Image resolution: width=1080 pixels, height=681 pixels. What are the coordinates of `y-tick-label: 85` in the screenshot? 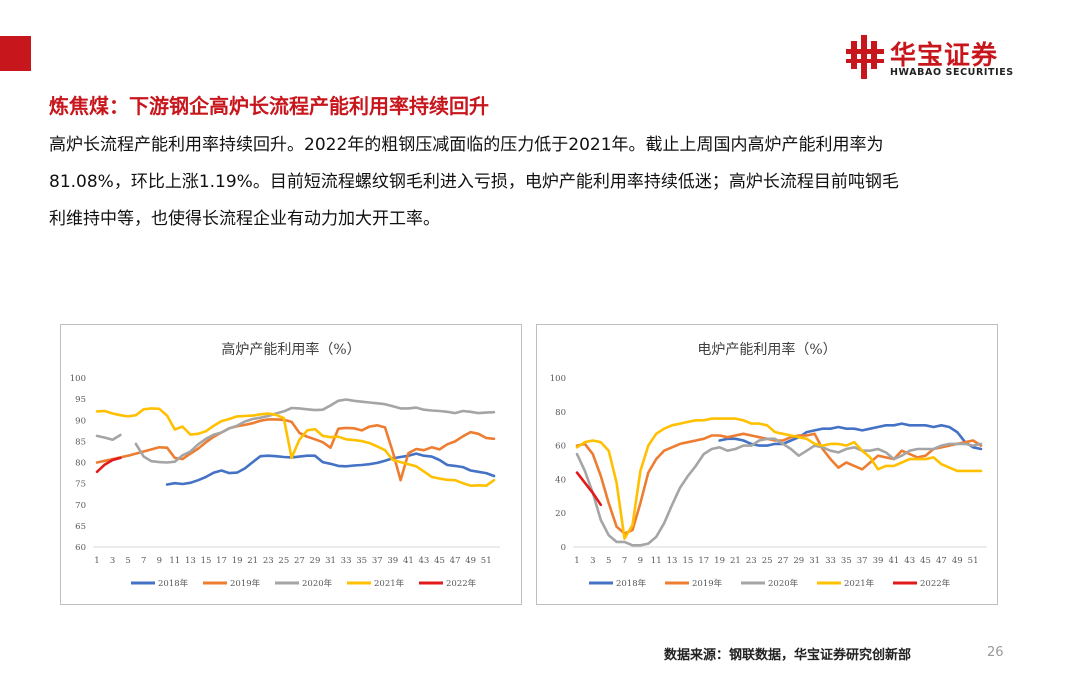 It's located at (80, 442).